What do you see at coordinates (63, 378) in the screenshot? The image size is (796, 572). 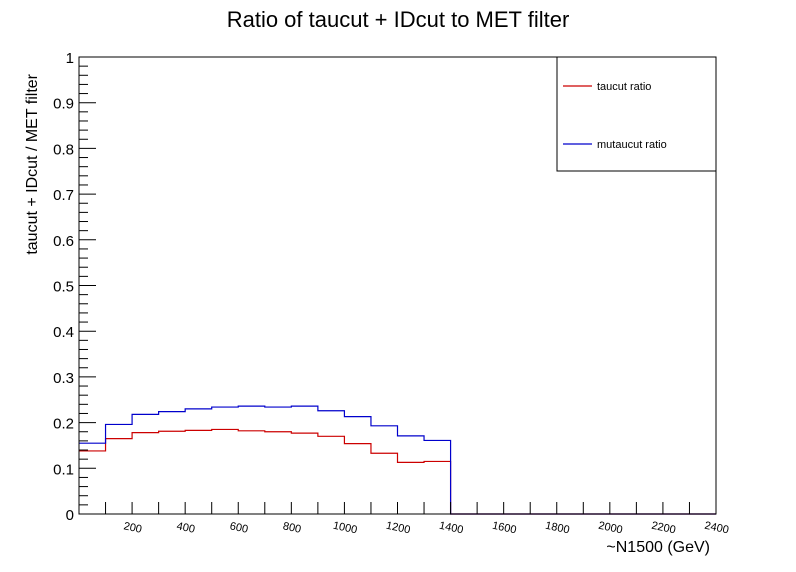 I see `y-tick-label: 0.3` at bounding box center [63, 378].